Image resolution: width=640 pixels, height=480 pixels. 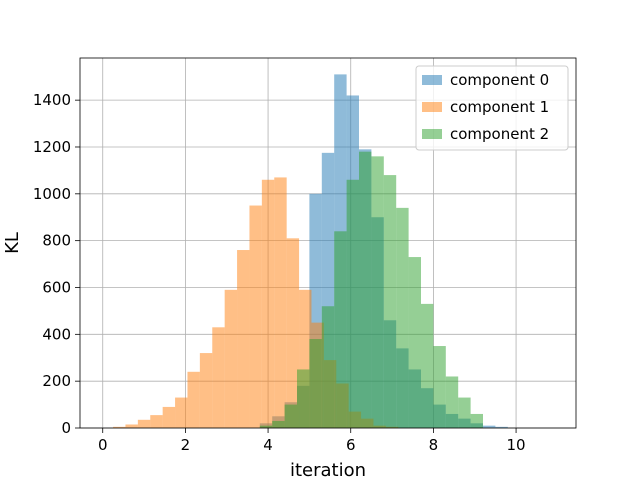 I want to click on y-axis-ticks: 0 200 400 600 800 1000 1200 1400, so click(x=56, y=264).